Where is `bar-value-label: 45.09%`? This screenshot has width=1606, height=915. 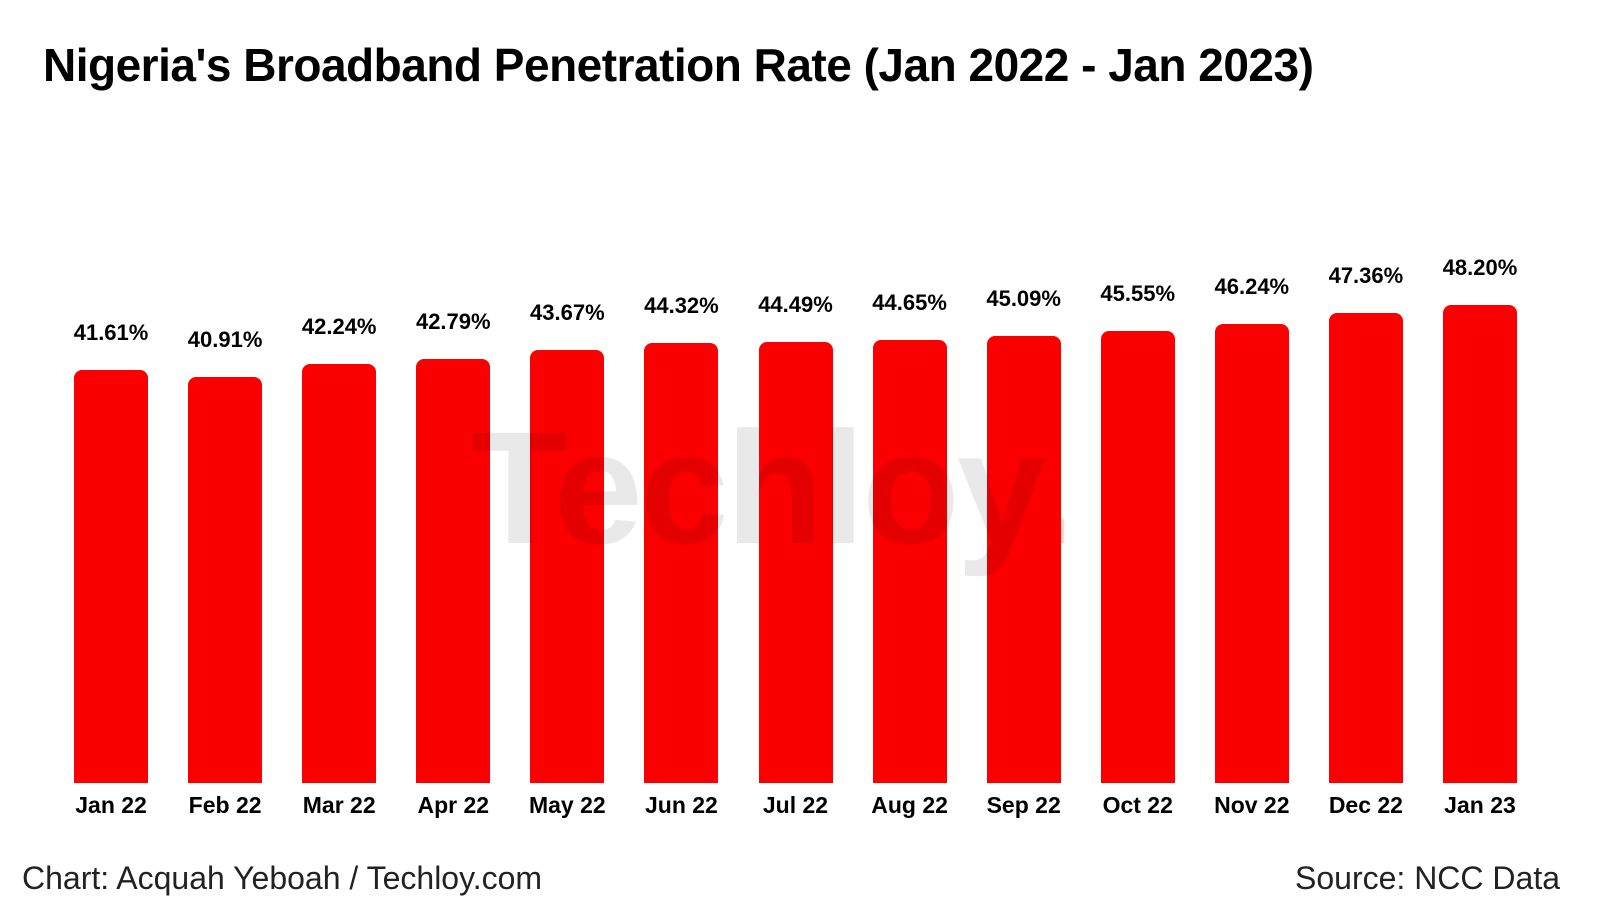
bar-value-label: 45.09% is located at coordinates (1023, 298).